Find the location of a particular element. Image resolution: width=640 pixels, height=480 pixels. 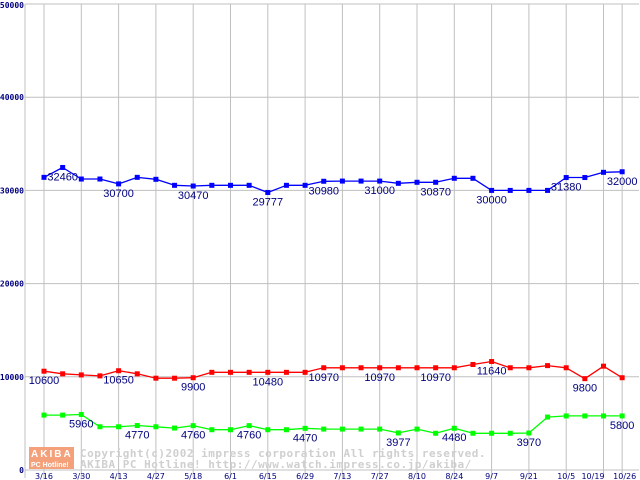

x-tick-label: 9/7 is located at coordinates (491, 476).